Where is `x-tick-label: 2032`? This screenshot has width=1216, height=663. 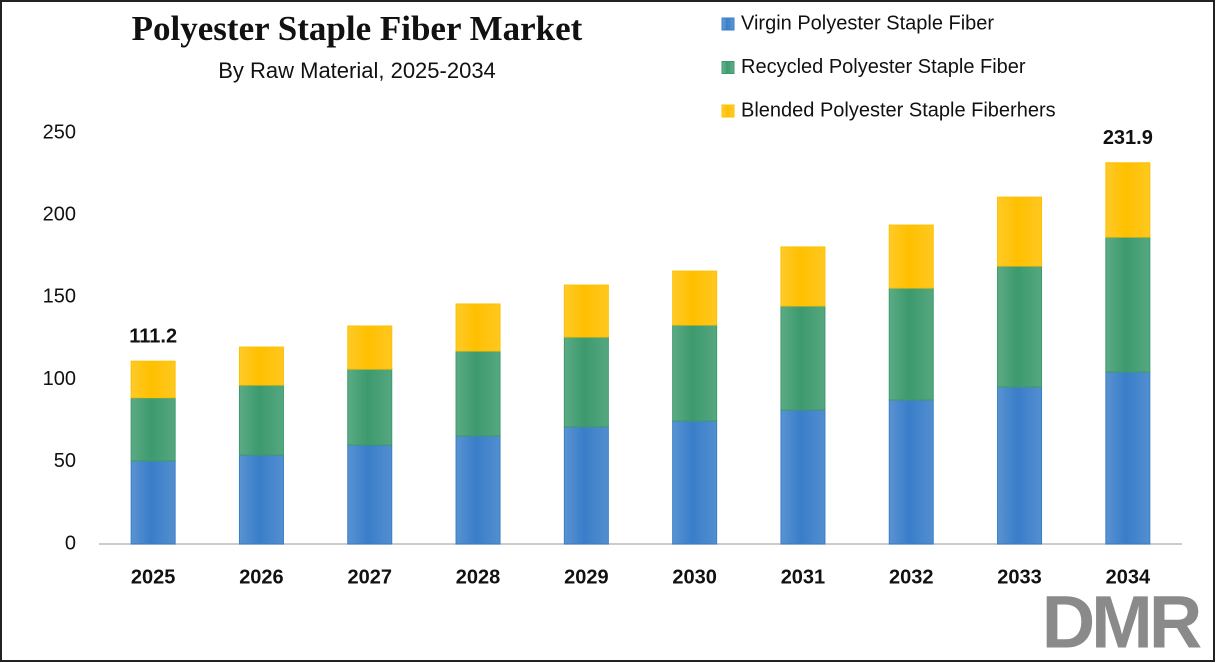 x-tick-label: 2032 is located at coordinates (911, 577).